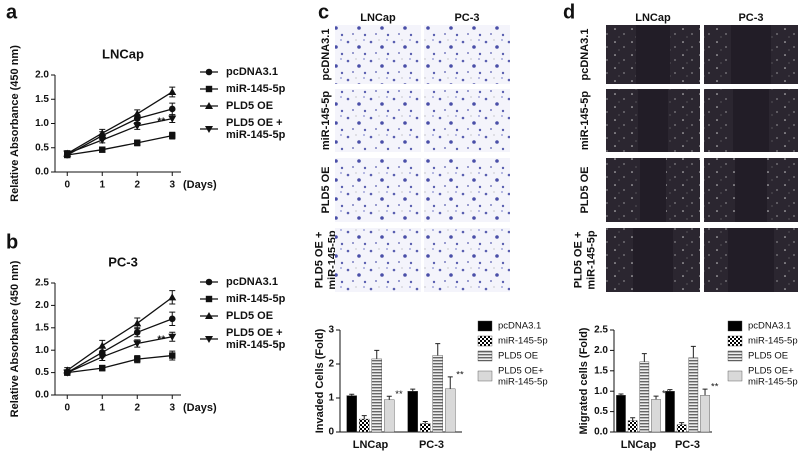  Describe the element at coordinates (466, 18) in the screenshot. I see `column-header: PC-3` at that location.